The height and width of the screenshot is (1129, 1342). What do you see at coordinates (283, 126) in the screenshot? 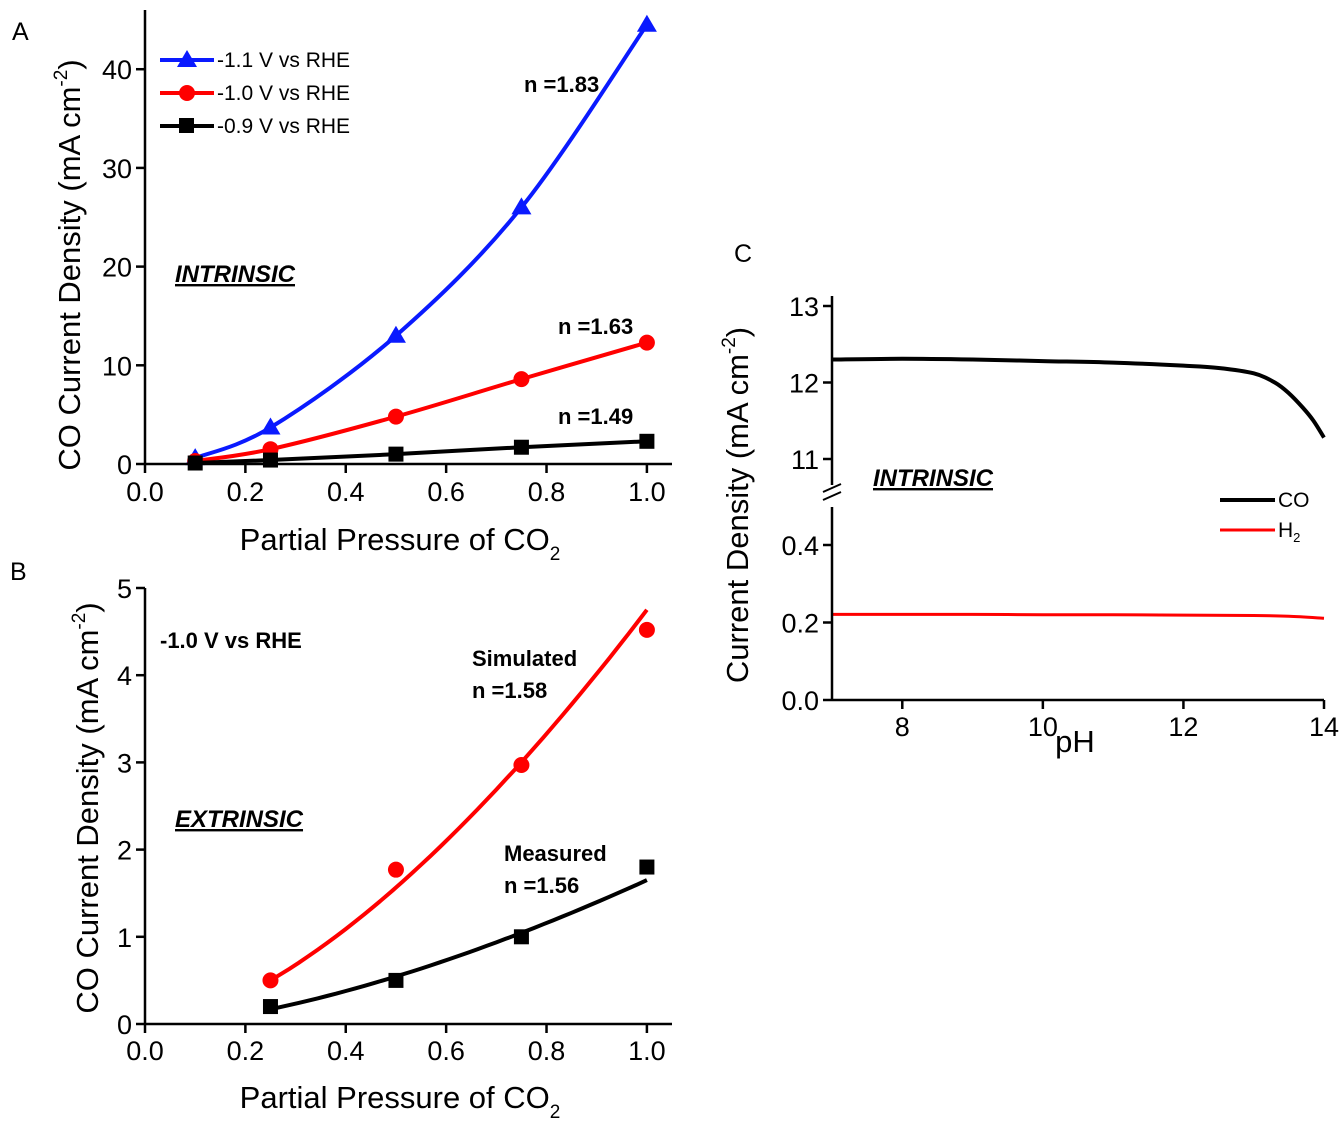
I see `legend-label: -0.9 V vs RHE` at bounding box center [283, 126].